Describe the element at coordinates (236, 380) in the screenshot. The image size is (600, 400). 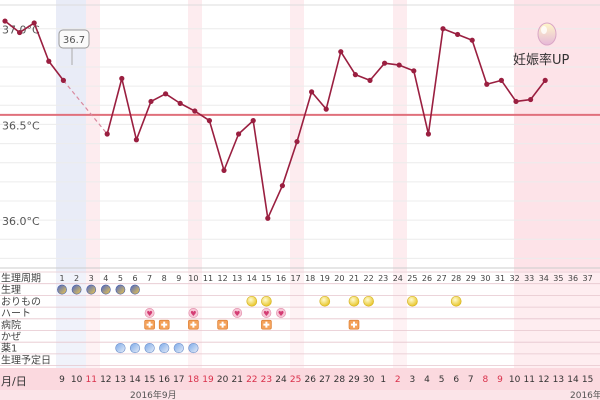
I see `date-cell: 21` at that location.